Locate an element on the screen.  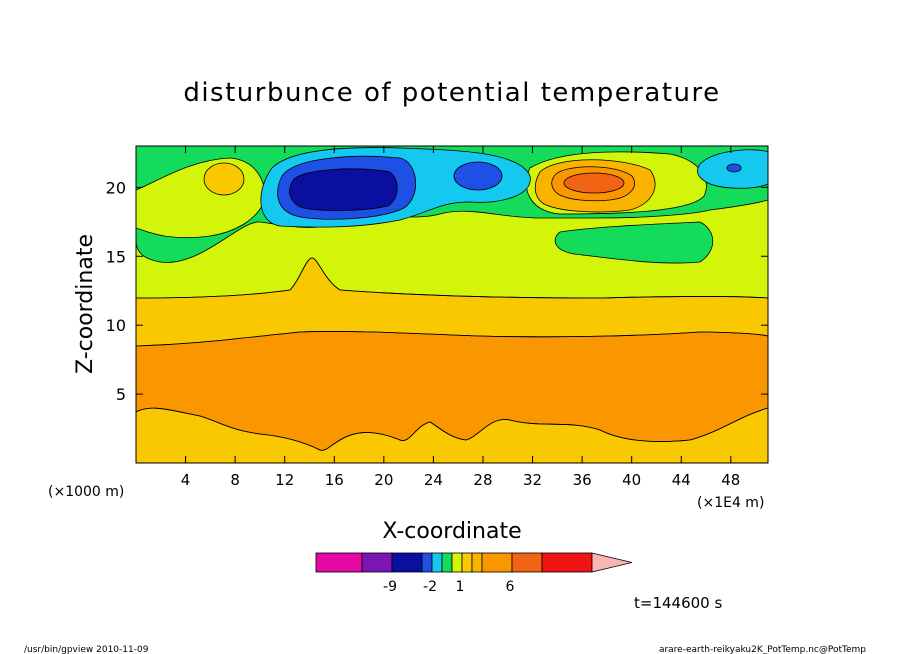
colorbar-extension is located at coordinates (612, 562).